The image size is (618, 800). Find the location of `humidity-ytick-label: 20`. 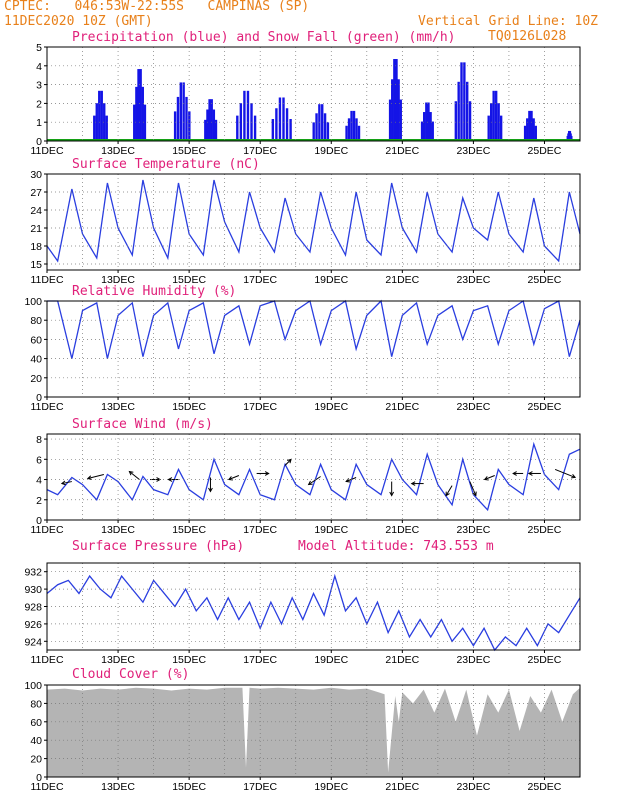

humidity-ytick-label: 20 is located at coordinates (36, 379).